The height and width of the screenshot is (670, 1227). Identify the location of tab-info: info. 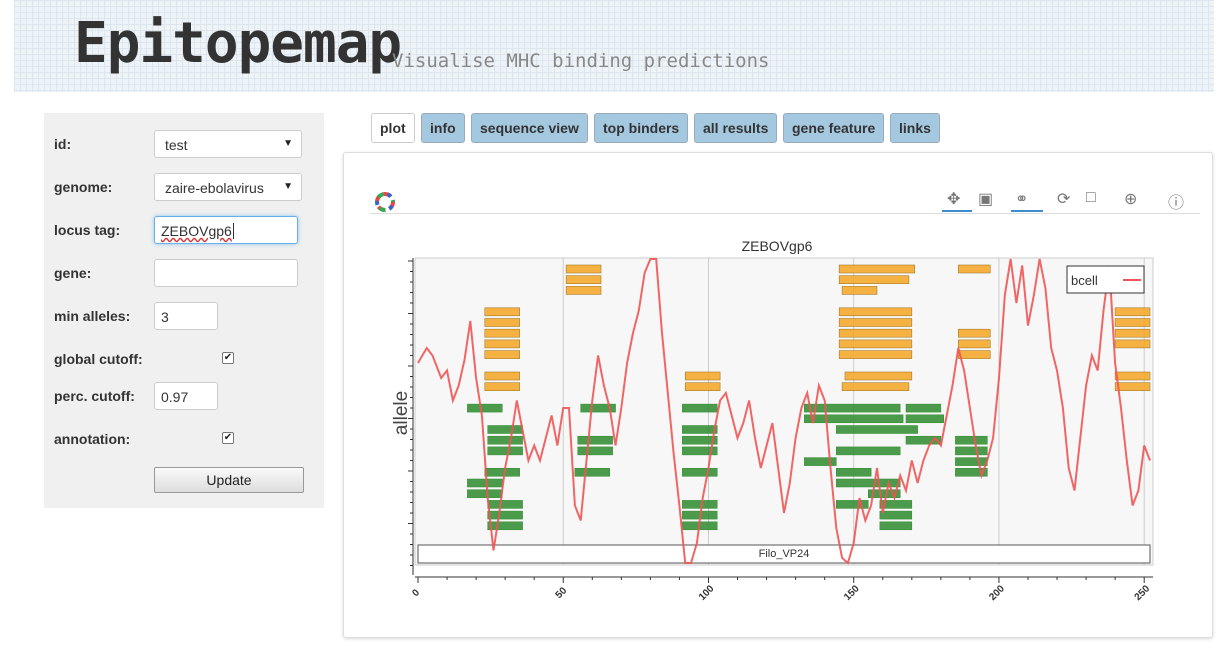
(443, 128).